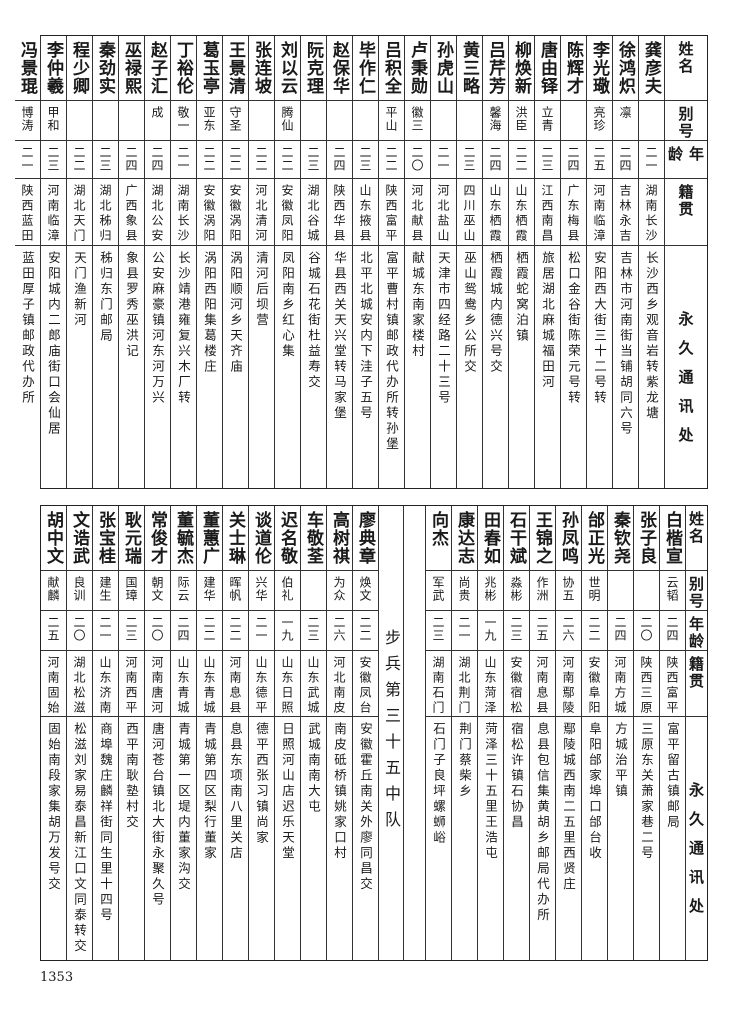 The height and width of the screenshot is (1019, 750). Describe the element at coordinates (53, 344) in the screenshot. I see `person-address: 安阳城内二郎庙街口会仙居` at that location.